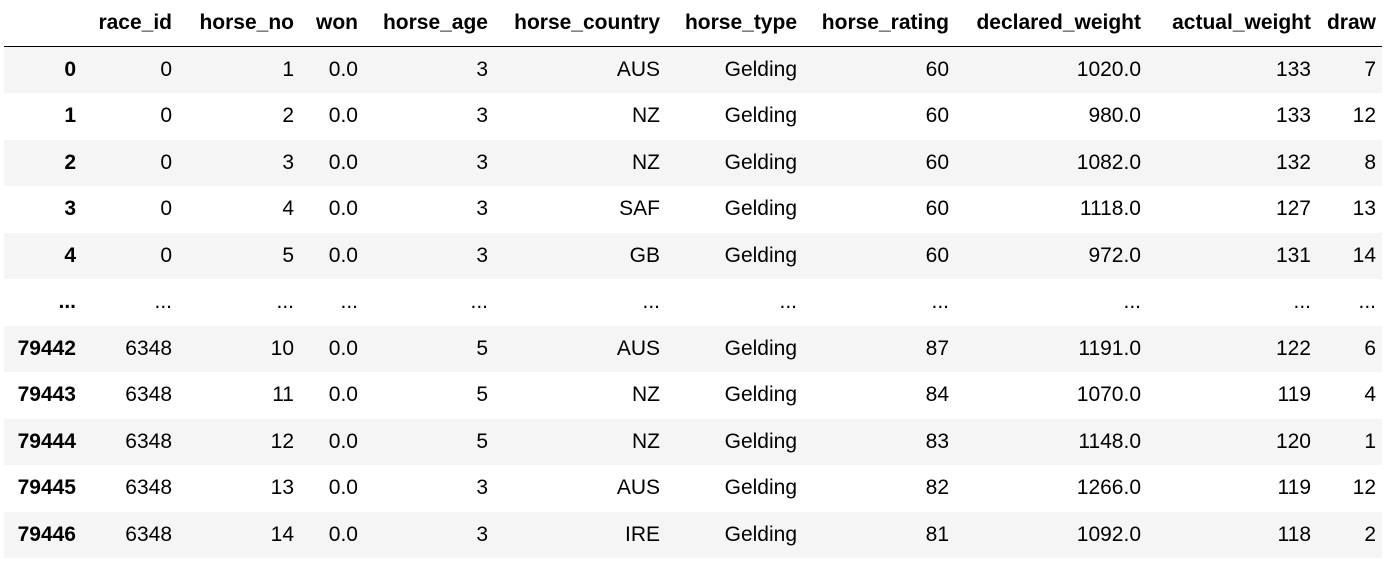  I want to click on table-row: 79443 6348 11 0.0 5 NZ Gelding 84 1070.0 119 4, so click(693, 395).